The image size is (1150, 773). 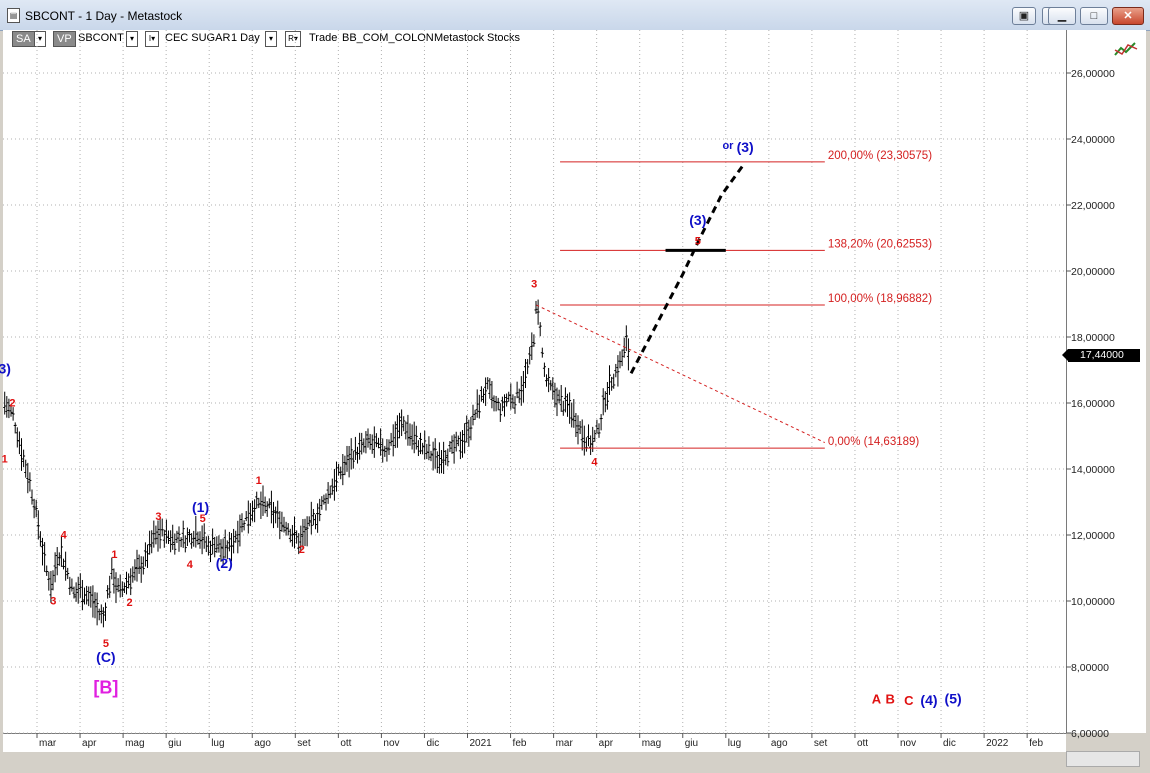 I want to click on y-axis-panel, so click(x=1106, y=381).